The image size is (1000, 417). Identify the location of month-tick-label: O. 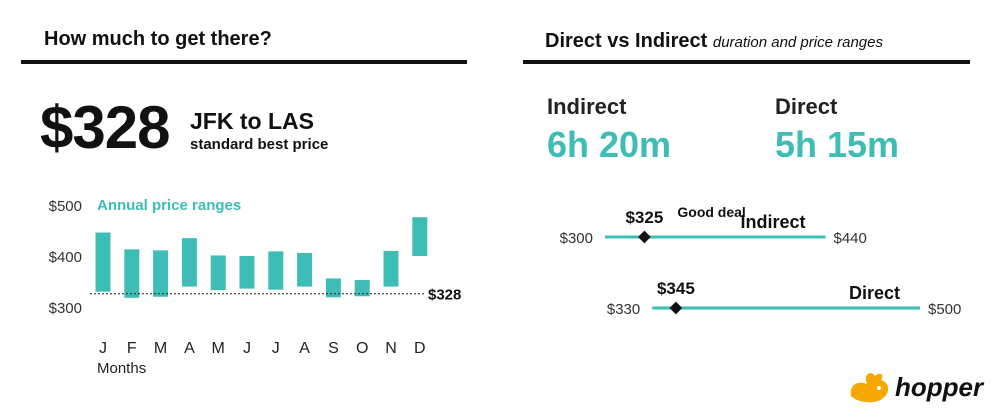
(362, 348).